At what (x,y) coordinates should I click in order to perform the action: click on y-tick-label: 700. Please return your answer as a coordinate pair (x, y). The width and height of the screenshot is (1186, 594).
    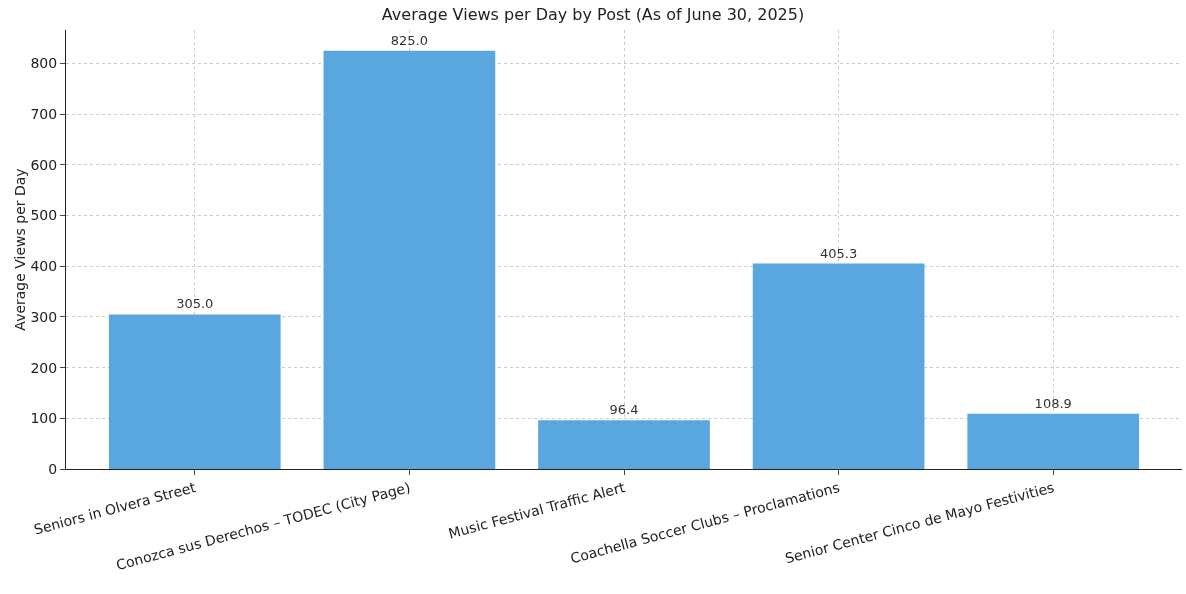
    Looking at the image, I should click on (44, 114).